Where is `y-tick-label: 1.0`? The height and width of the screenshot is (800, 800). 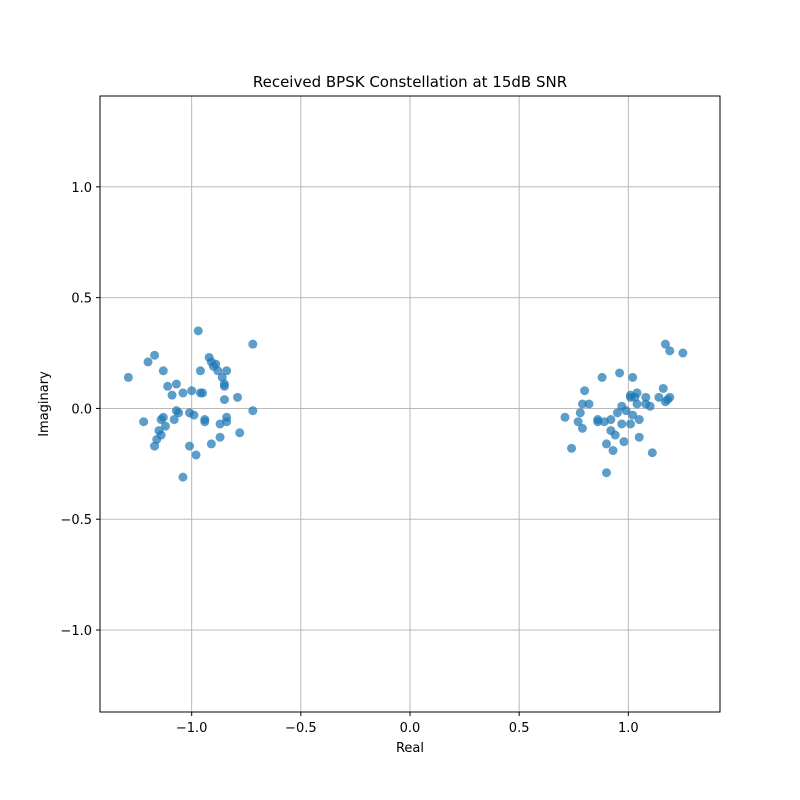 y-tick-label: 1.0 is located at coordinates (81, 188).